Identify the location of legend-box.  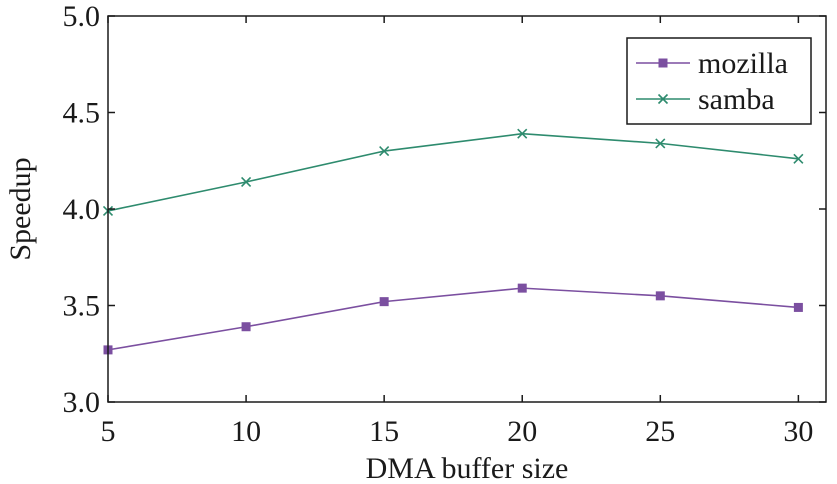
(719, 81).